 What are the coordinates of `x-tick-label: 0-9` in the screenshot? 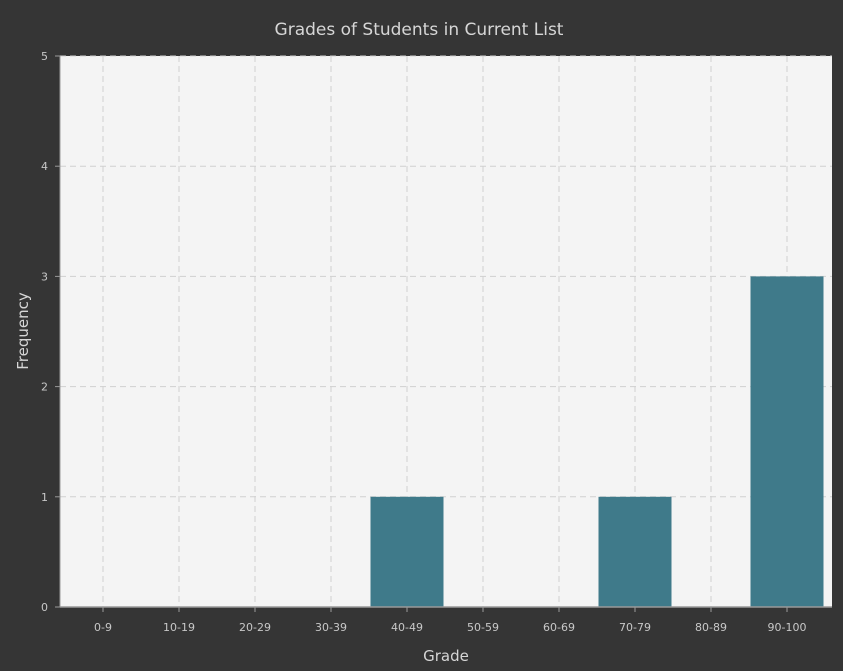 It's located at (103, 627).